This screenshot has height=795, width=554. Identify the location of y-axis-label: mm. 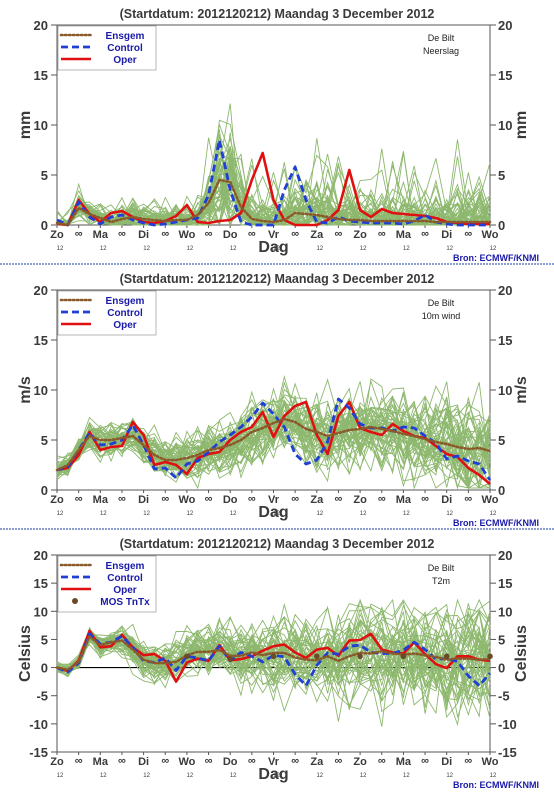
(25, 125).